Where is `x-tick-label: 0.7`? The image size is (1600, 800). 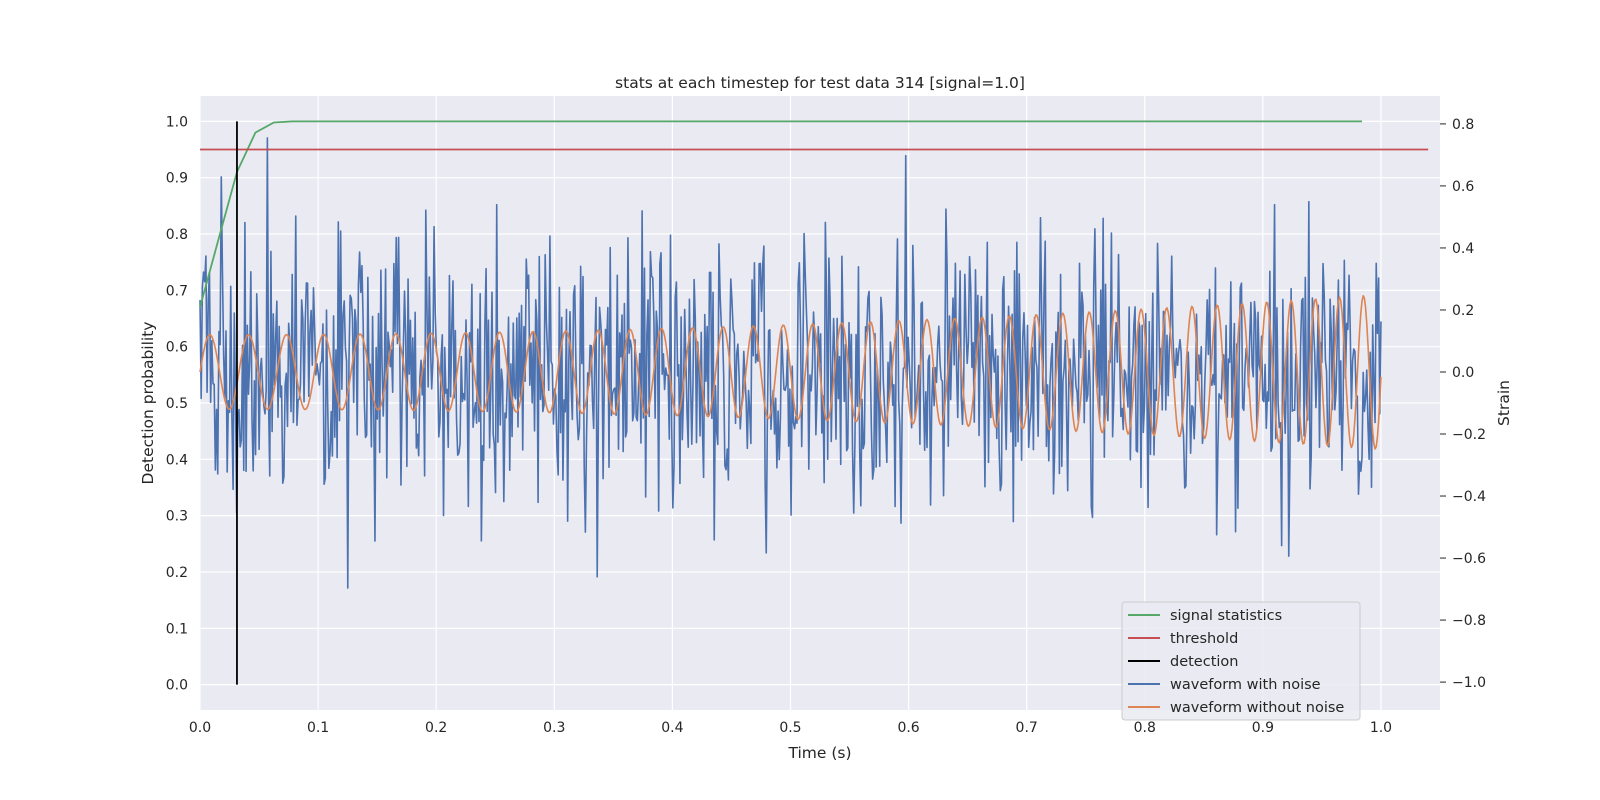
x-tick-label: 0.7 is located at coordinates (1027, 728).